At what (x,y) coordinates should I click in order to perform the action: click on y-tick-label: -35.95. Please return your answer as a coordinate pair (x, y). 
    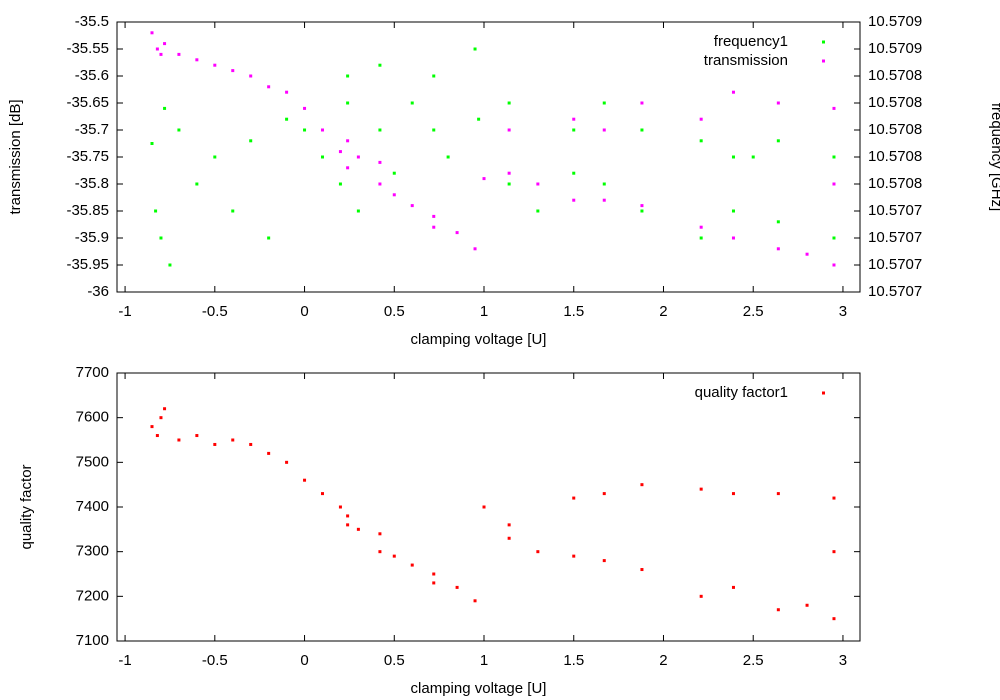
    Looking at the image, I should click on (87, 264).